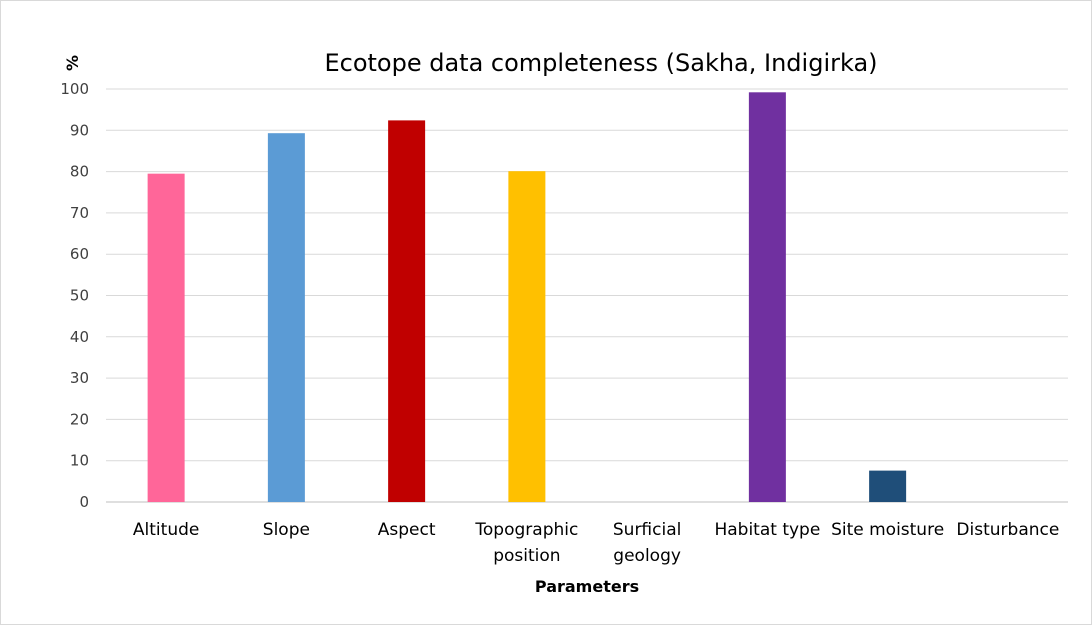 The height and width of the screenshot is (626, 1092). What do you see at coordinates (72, 63) in the screenshot?
I see `y-axis-label: %` at bounding box center [72, 63].